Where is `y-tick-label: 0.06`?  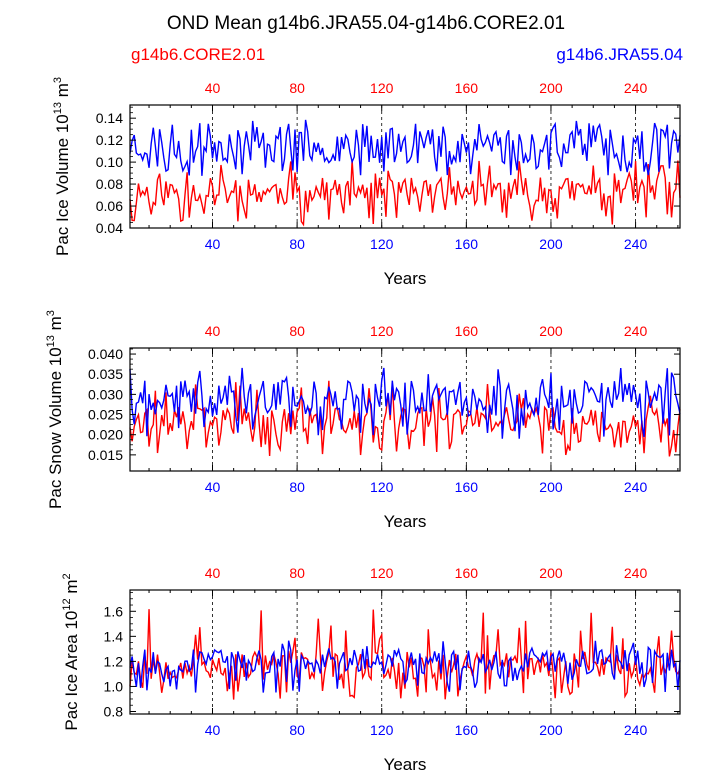 y-tick-label: 0.06 is located at coordinates (109, 206).